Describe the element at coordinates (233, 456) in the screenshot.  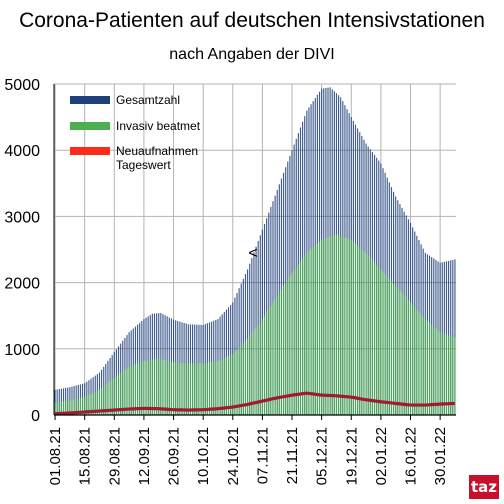
I see `x-tick-label: 24.10.21` at that location.